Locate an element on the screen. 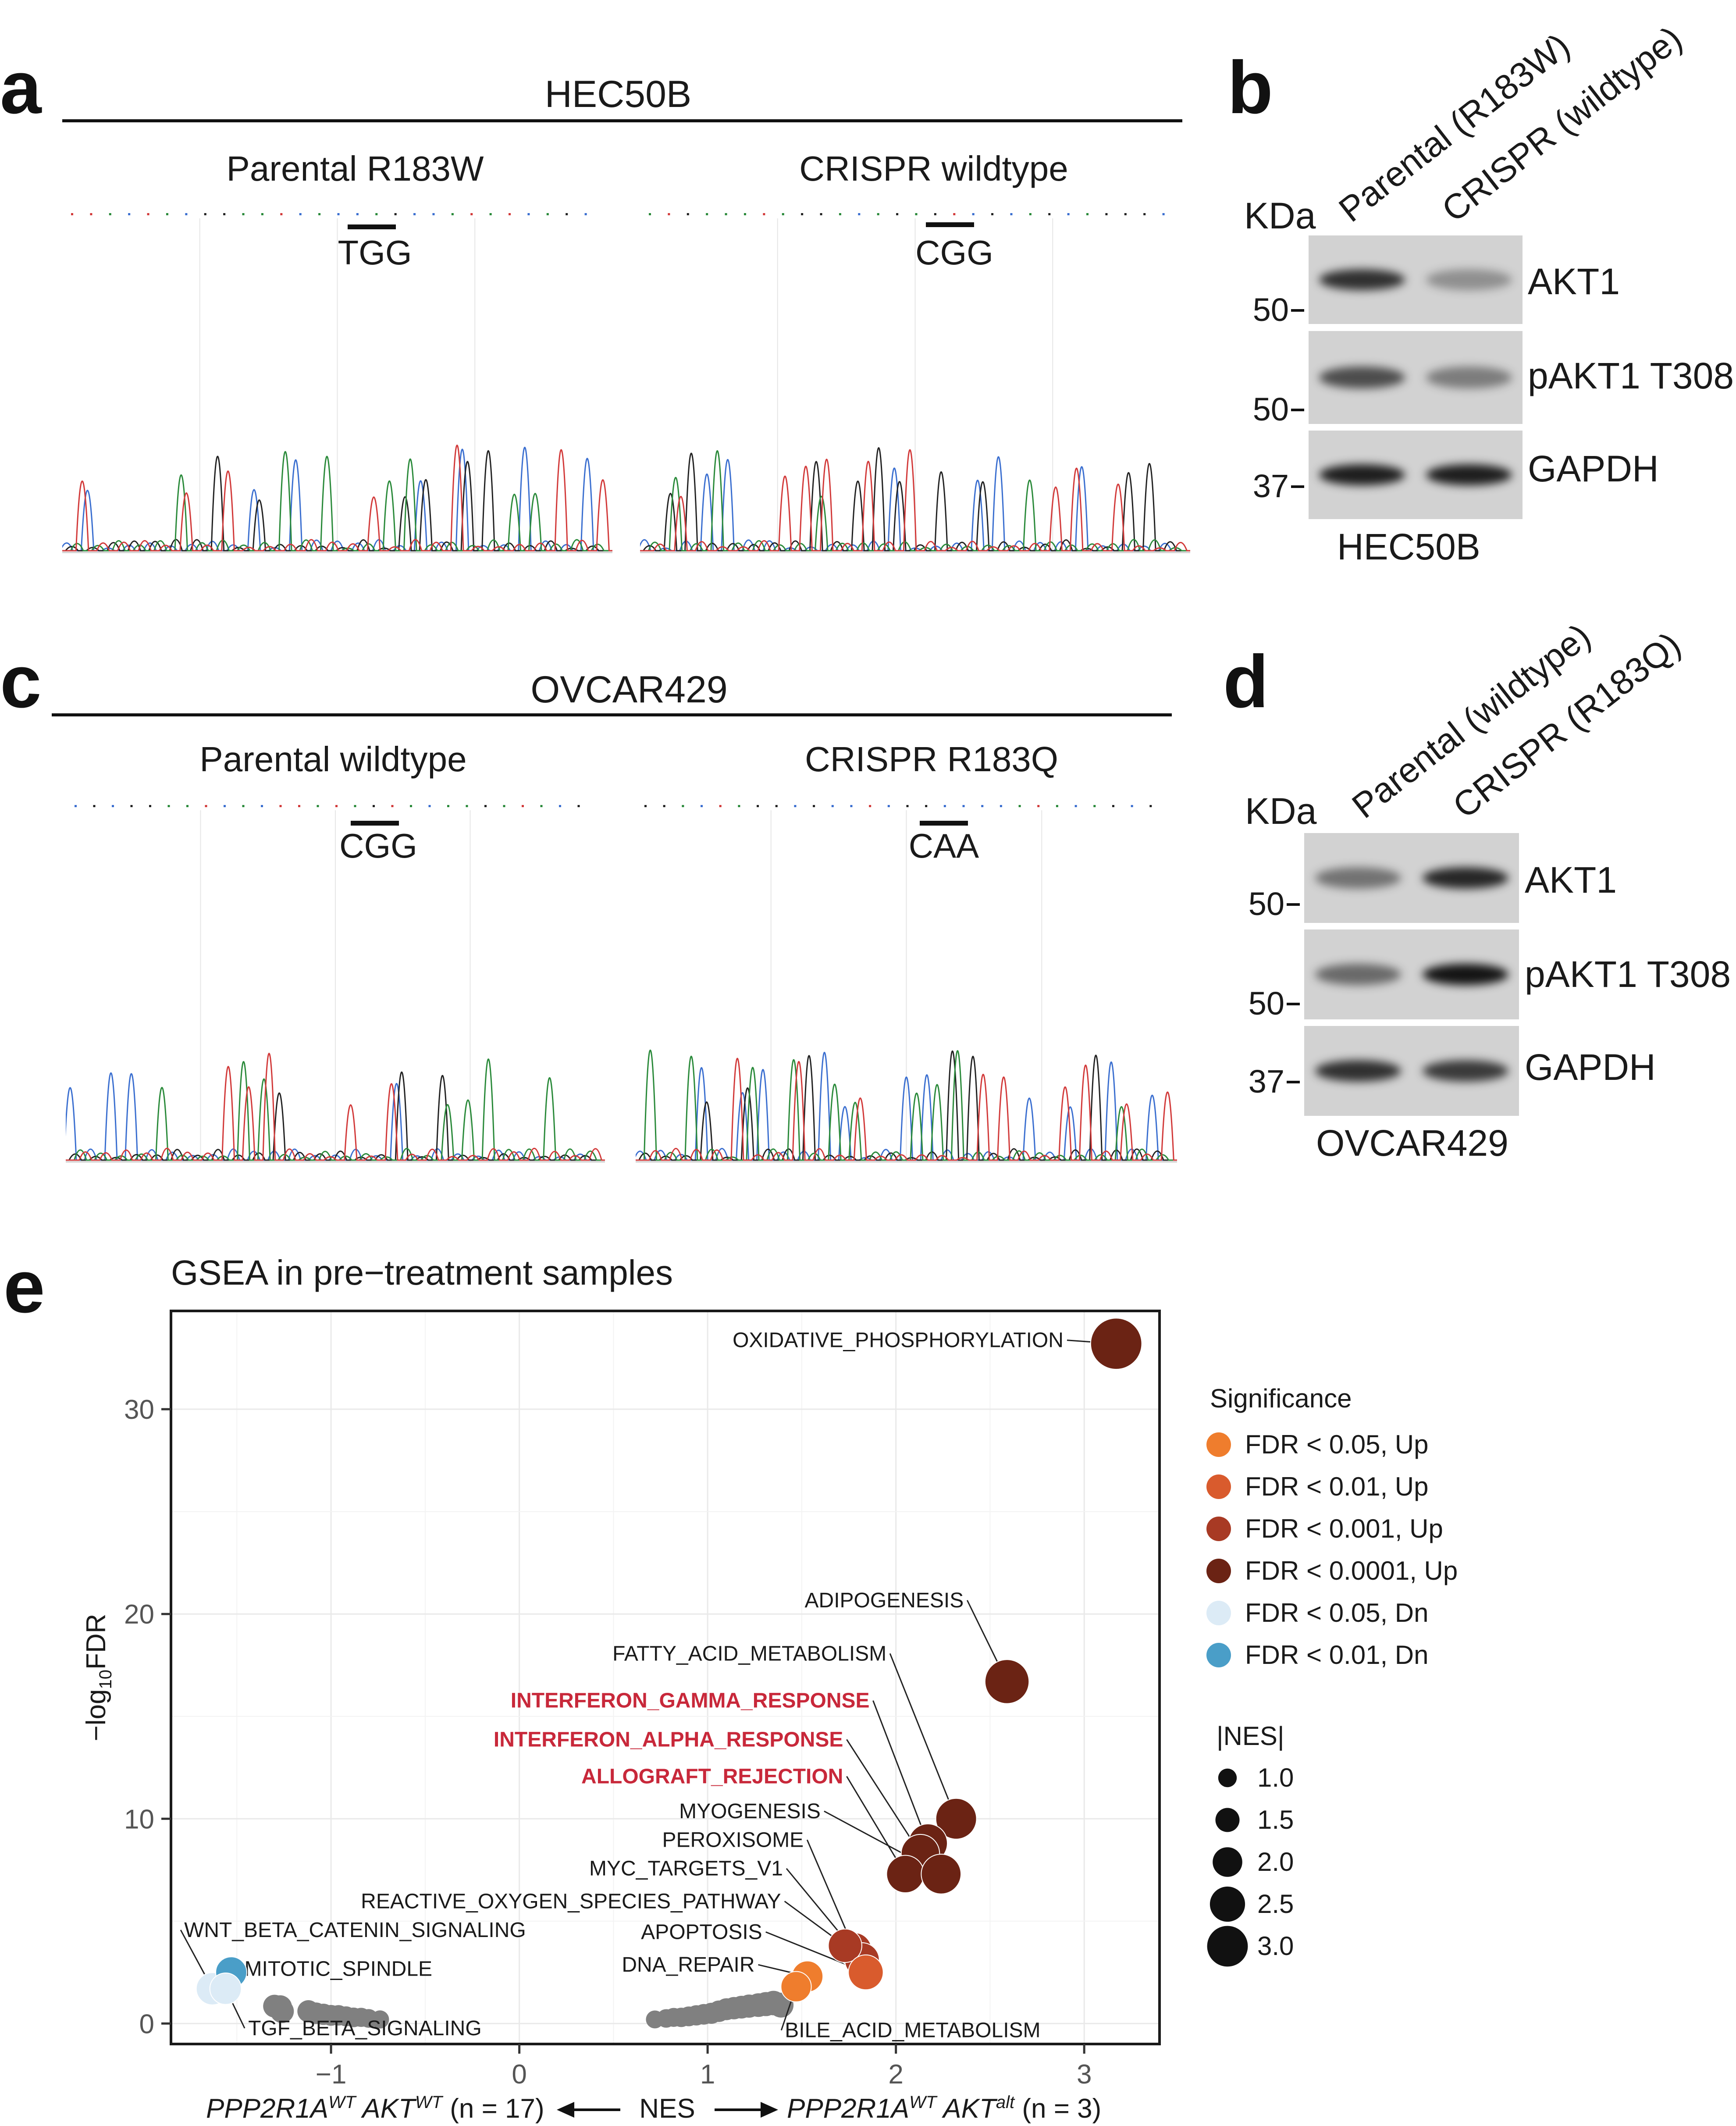 The width and height of the screenshot is (1736, 2126). x-tick-label: 1 is located at coordinates (707, 2074).